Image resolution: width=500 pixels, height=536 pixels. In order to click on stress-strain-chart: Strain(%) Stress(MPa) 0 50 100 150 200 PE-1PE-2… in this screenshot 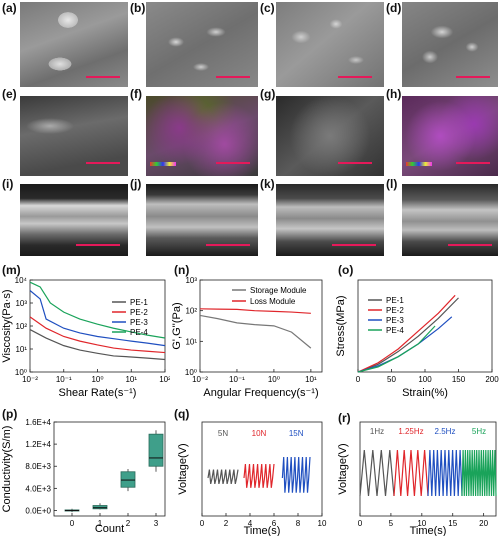, I will do `click(417, 339)`.